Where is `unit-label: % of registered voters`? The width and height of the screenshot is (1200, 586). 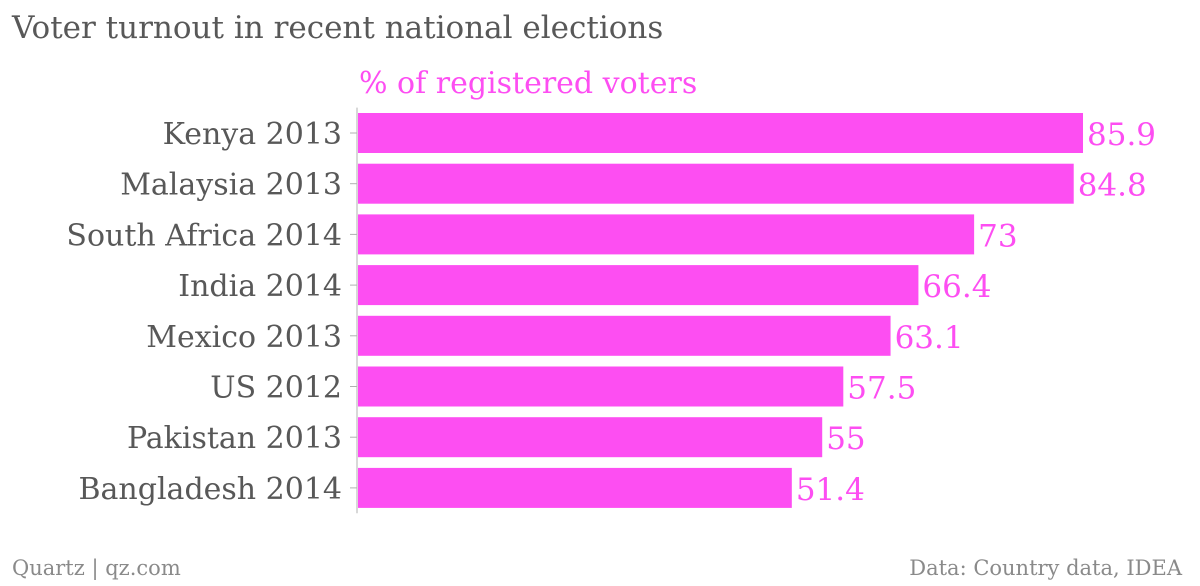
unit-label: % of registered voters is located at coordinates (528, 83).